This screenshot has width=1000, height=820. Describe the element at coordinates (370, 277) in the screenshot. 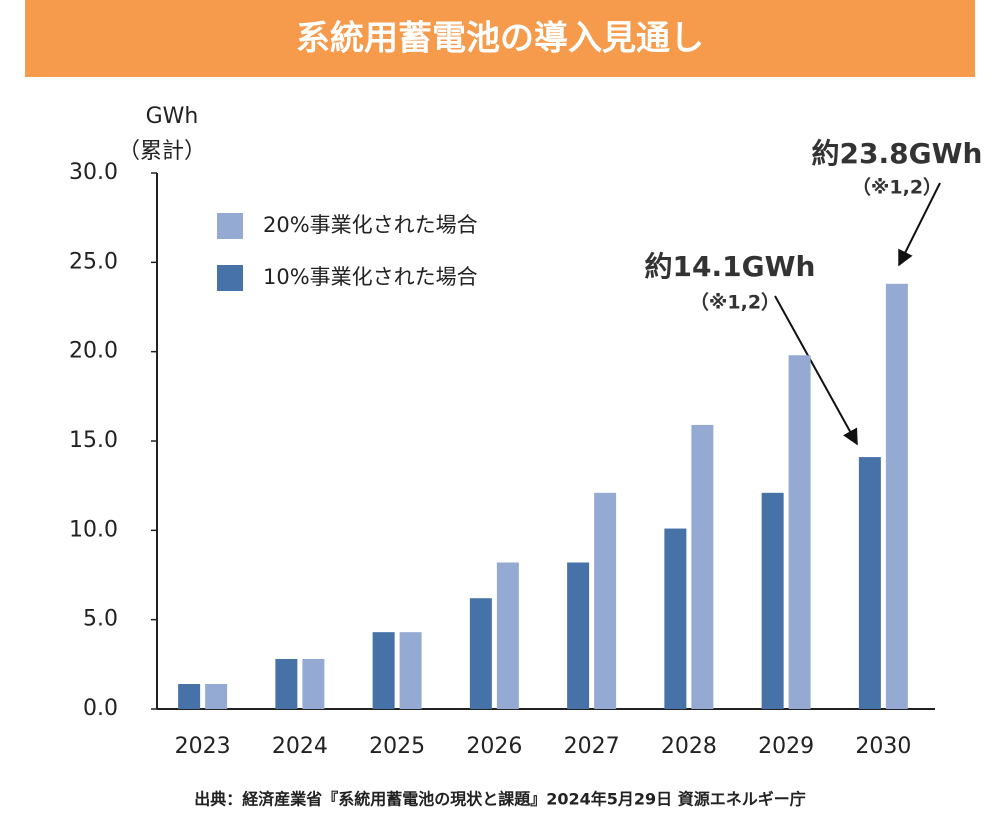

I see `legend-label: 10%事業化された場合` at that location.